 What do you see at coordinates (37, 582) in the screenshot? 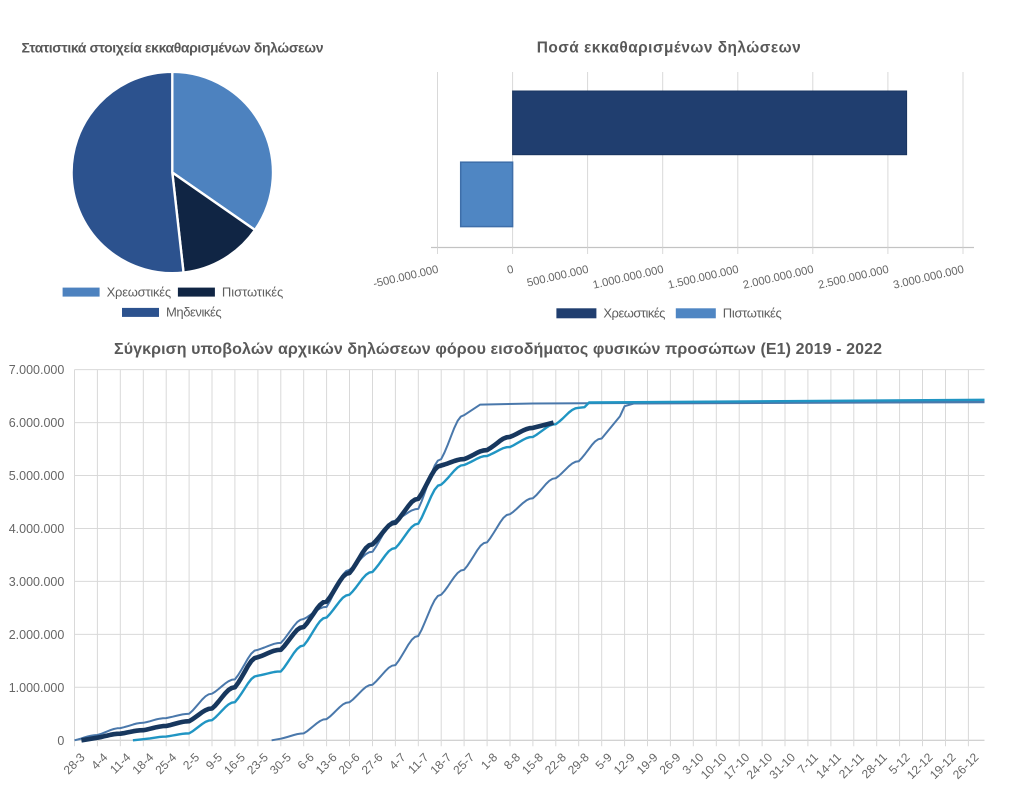
I see `svg-text: 3.000.000` at bounding box center [37, 582].